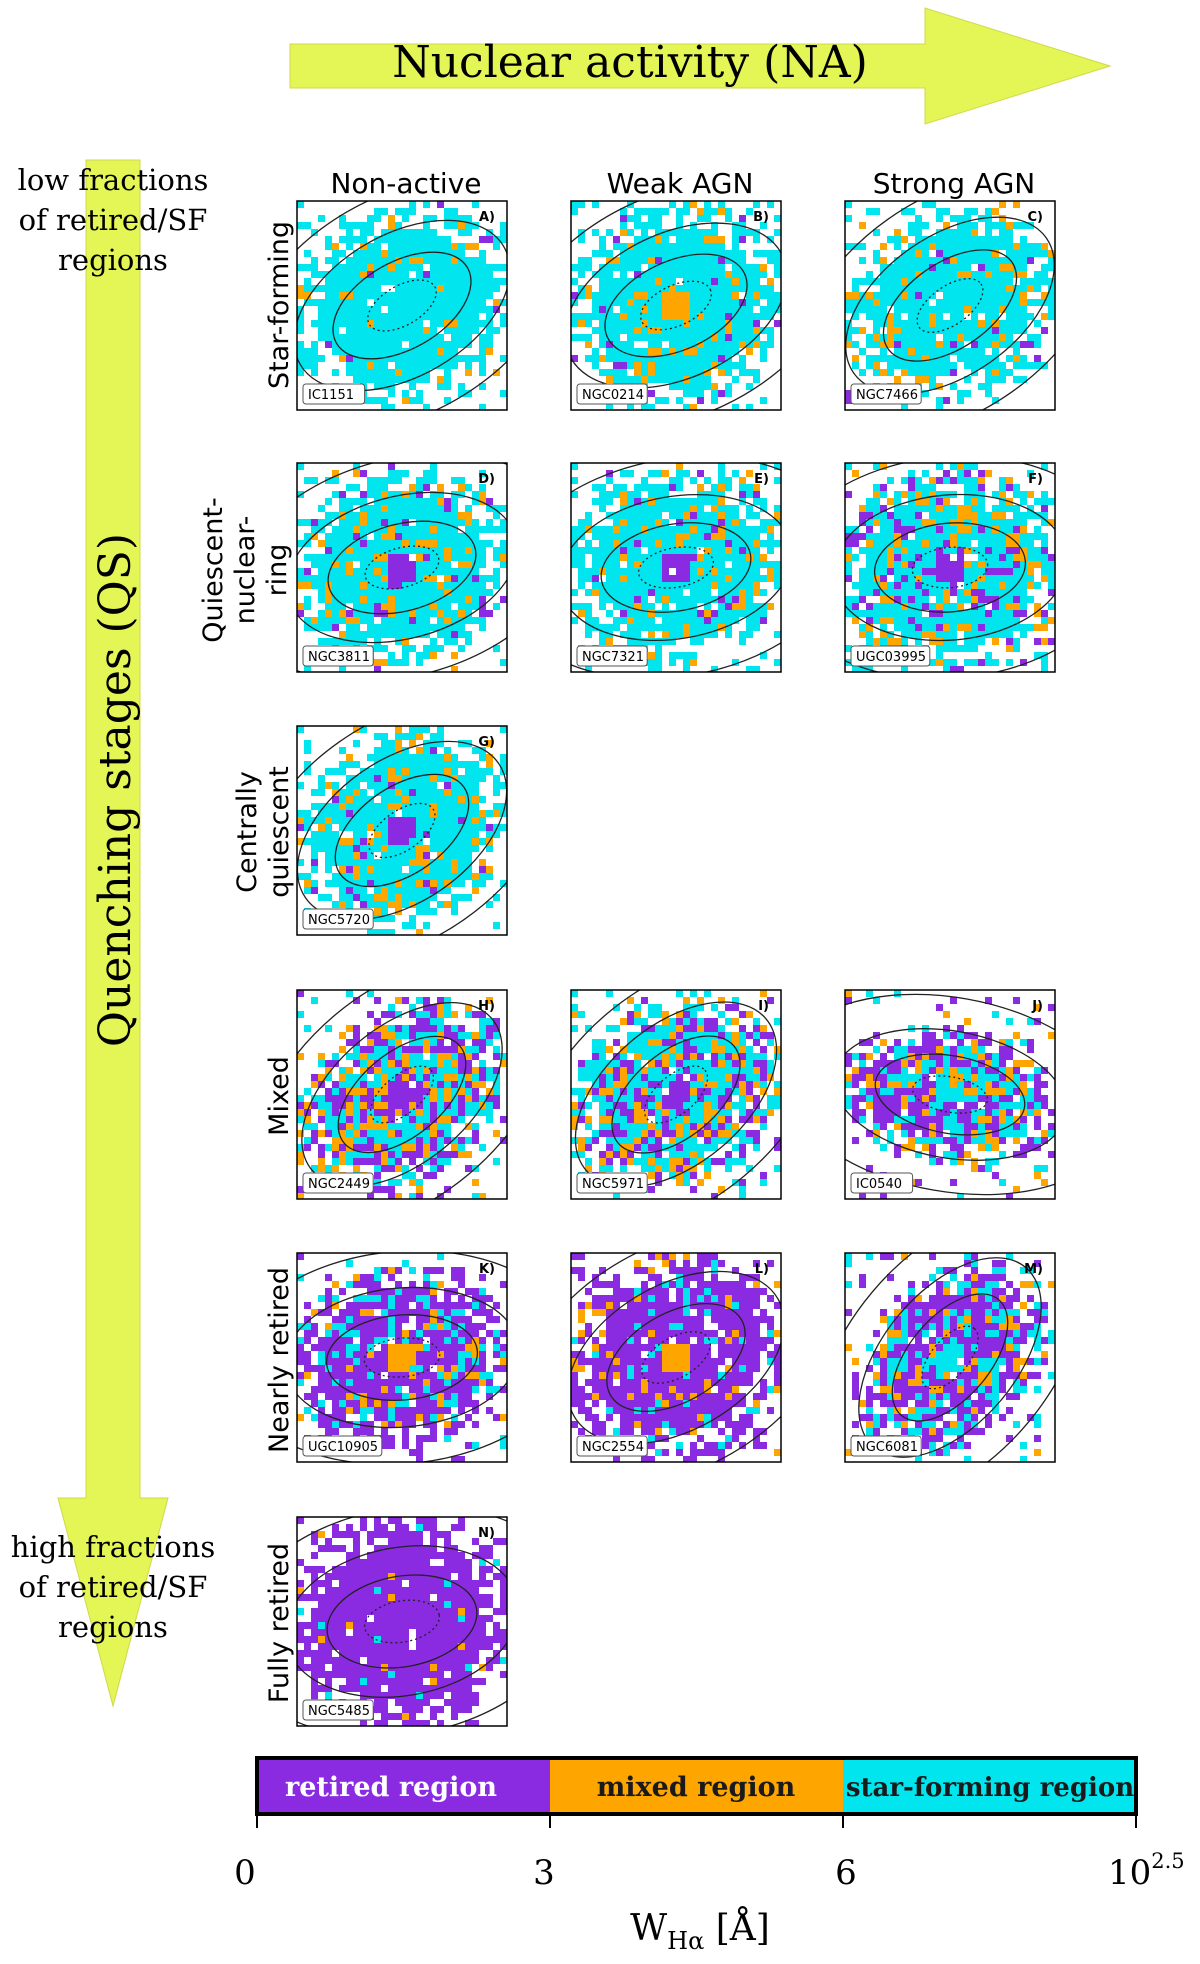  Describe the element at coordinates (950, 567) in the screenshot. I see `contour-ellipse` at that location.